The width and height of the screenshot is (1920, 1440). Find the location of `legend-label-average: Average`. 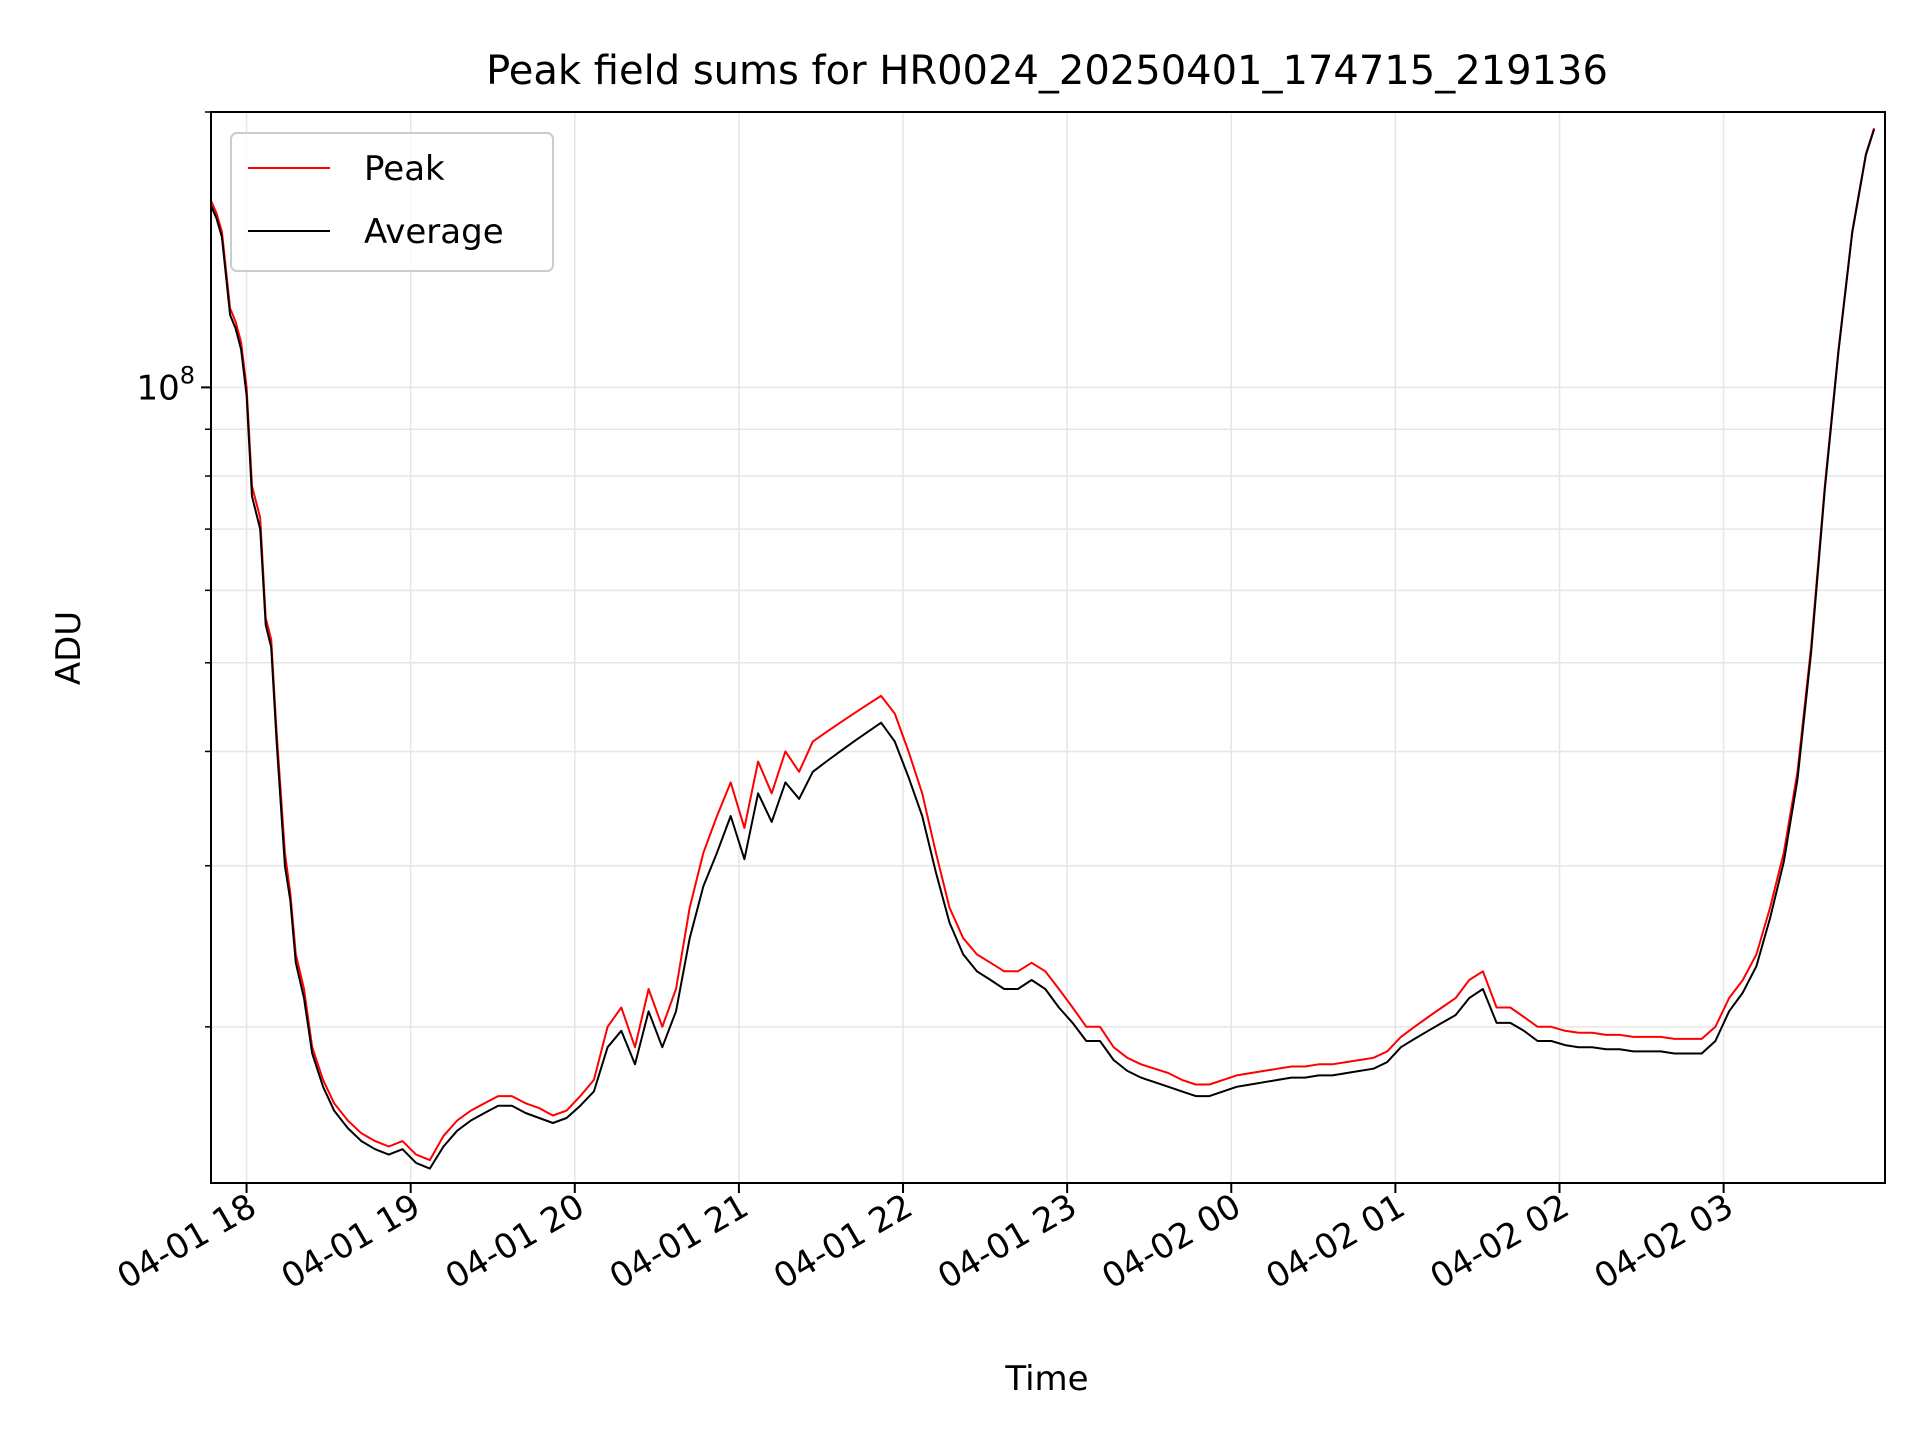

legend-label-average: Average is located at coordinates (434, 232).